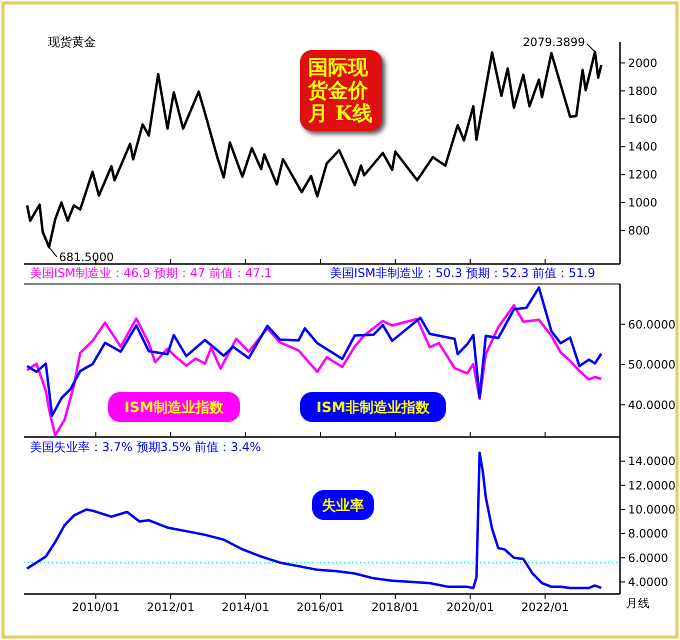 The height and width of the screenshot is (640, 680). Describe the element at coordinates (545, 607) in the screenshot. I see `x-tick-label: 2022/01` at that location.